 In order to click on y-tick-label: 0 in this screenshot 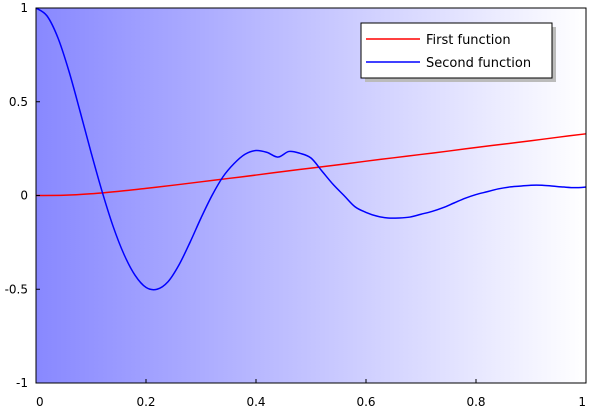, I will do `click(24, 196)`.